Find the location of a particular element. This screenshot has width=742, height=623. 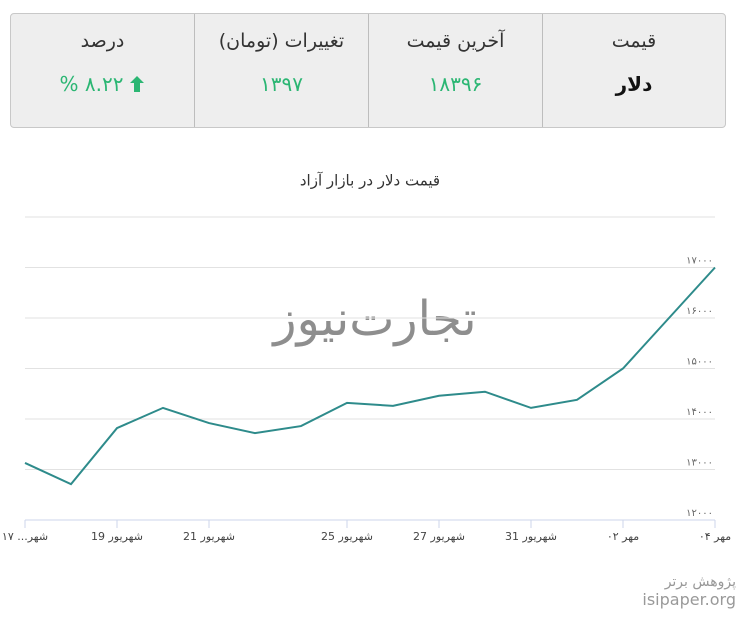

footer-brand: پژوهش برتر is located at coordinates (700, 582).